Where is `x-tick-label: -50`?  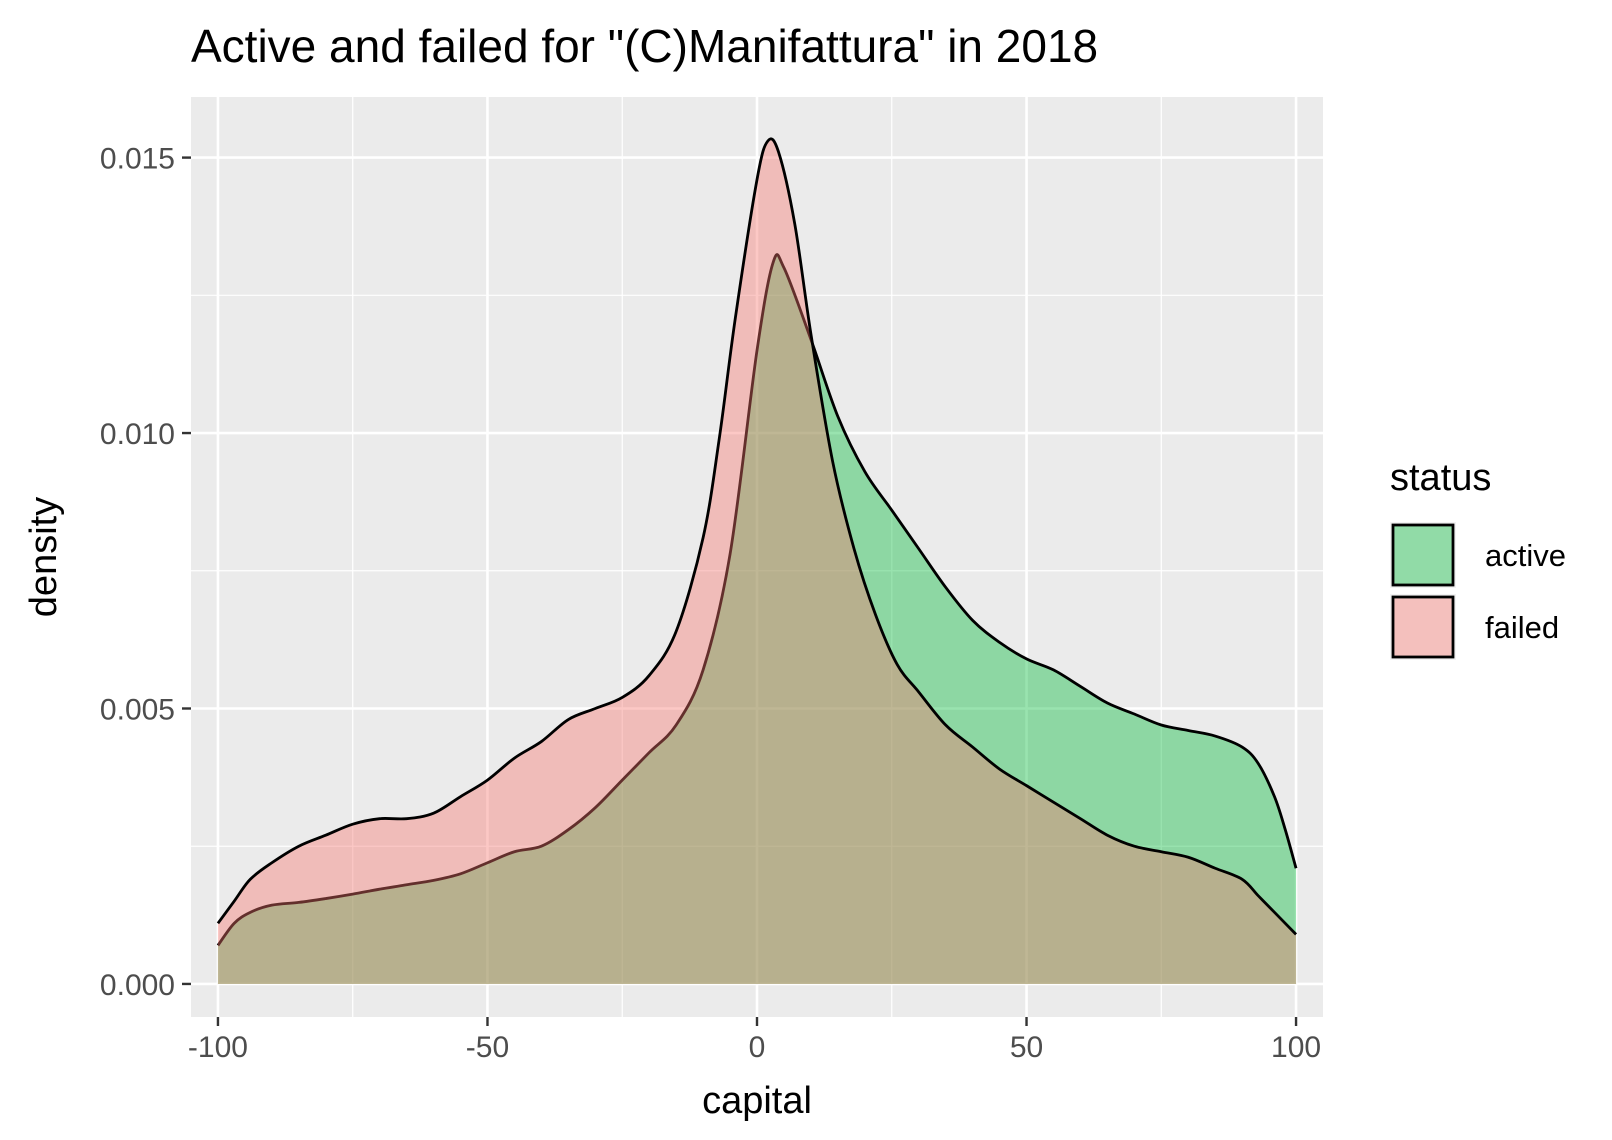
x-tick-label: -50 is located at coordinates (487, 1047).